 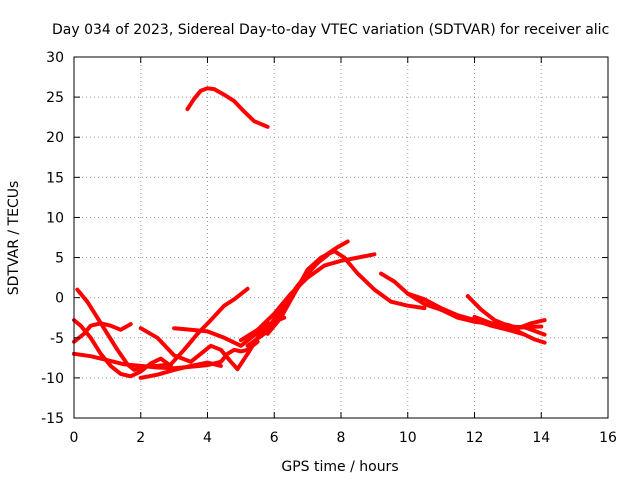 I want to click on y-tick-label: 25, so click(x=55, y=98).